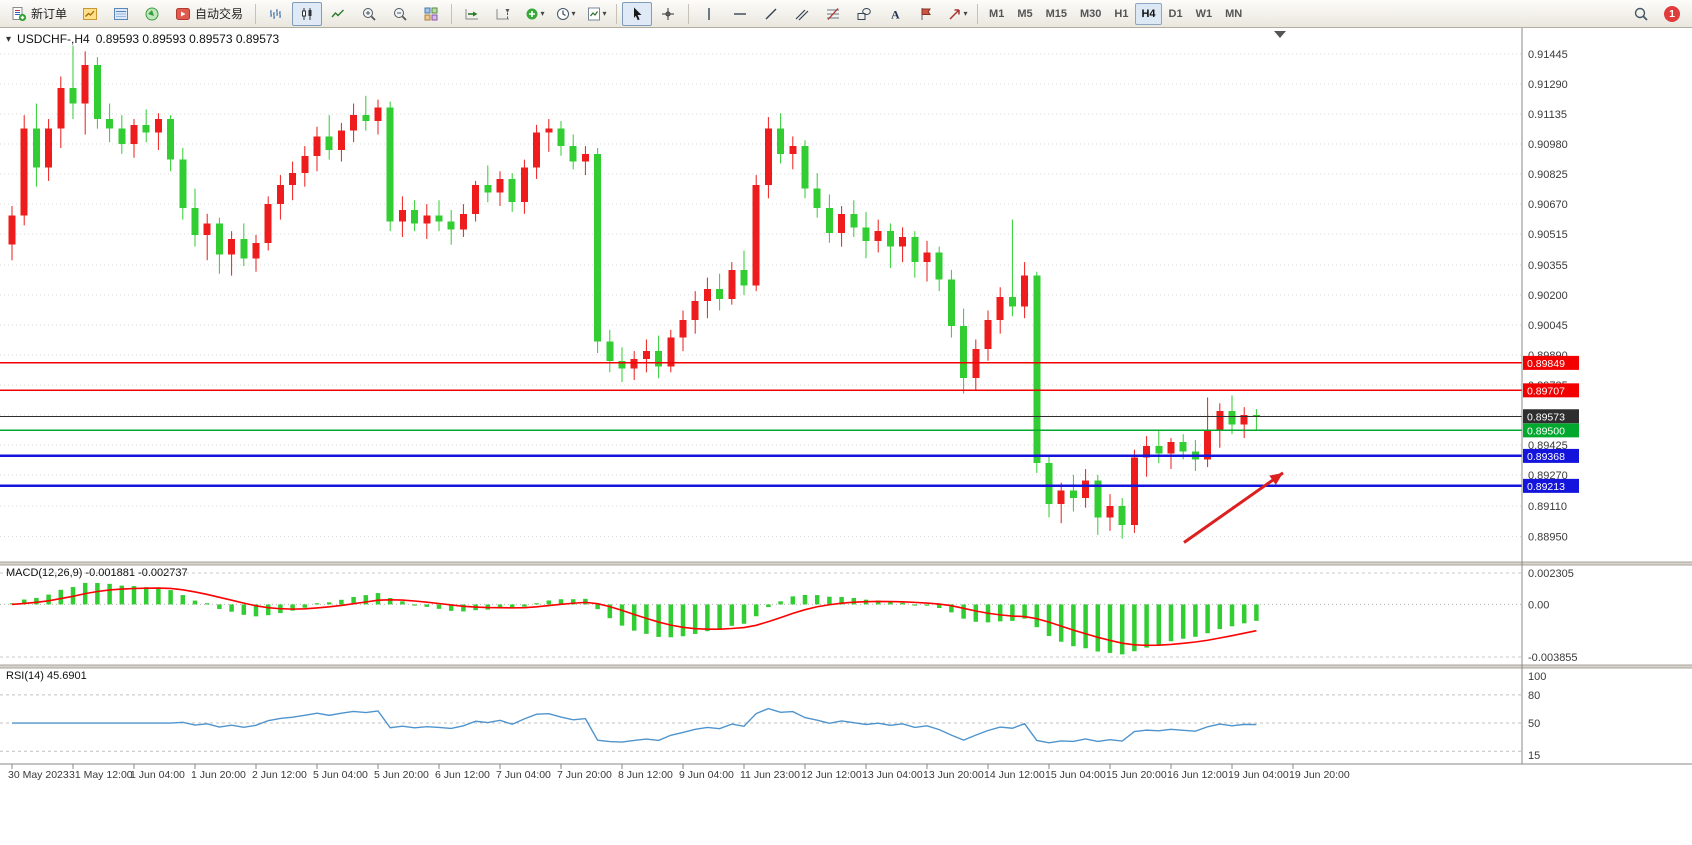 The width and height of the screenshot is (1692, 845). I want to click on svg-text: 31 May 12:00, so click(101, 775).